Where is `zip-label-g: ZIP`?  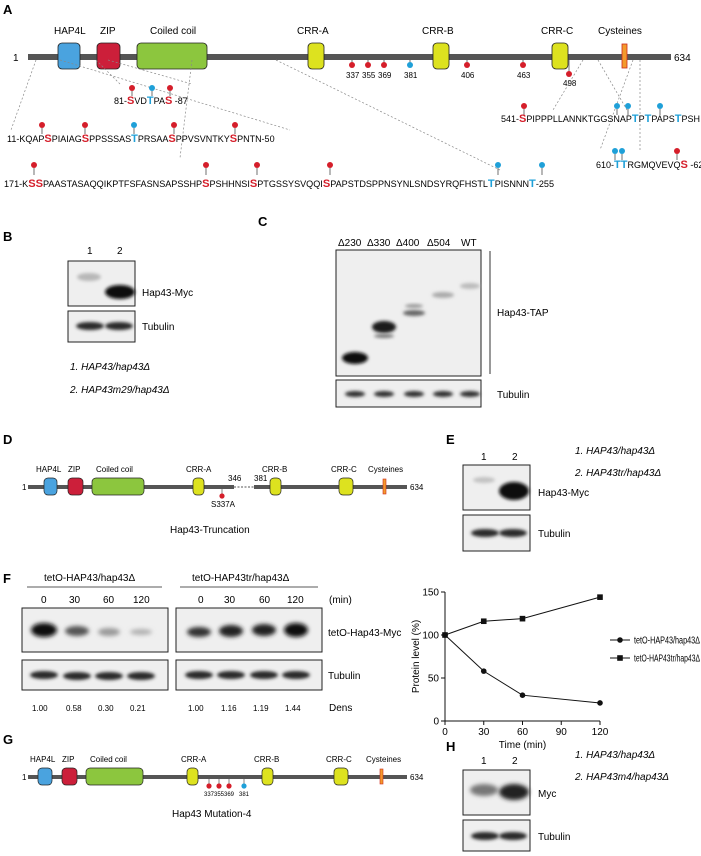 zip-label-g: ZIP is located at coordinates (68, 759).